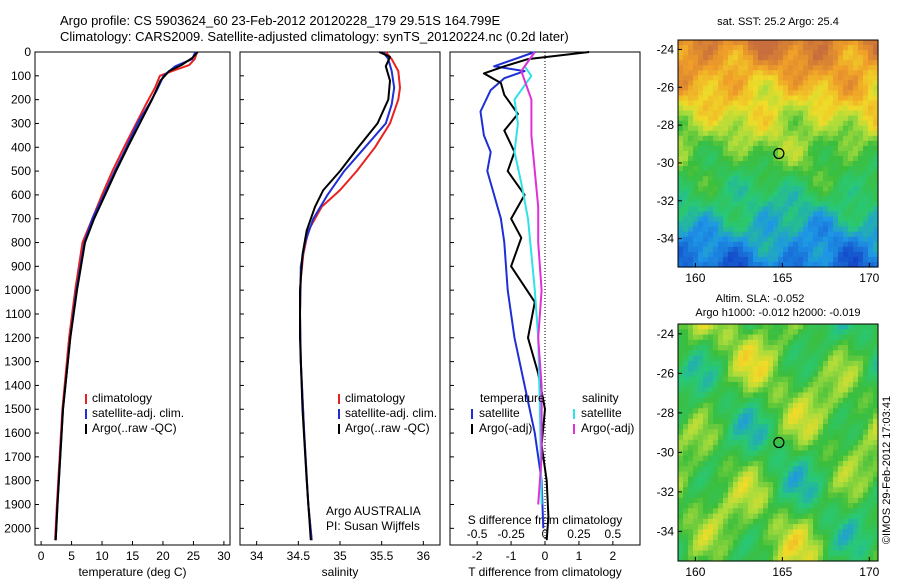 The image size is (900, 580). Describe the element at coordinates (21, 243) in the screenshot. I see `panel1-ytick-label: 800` at that location.